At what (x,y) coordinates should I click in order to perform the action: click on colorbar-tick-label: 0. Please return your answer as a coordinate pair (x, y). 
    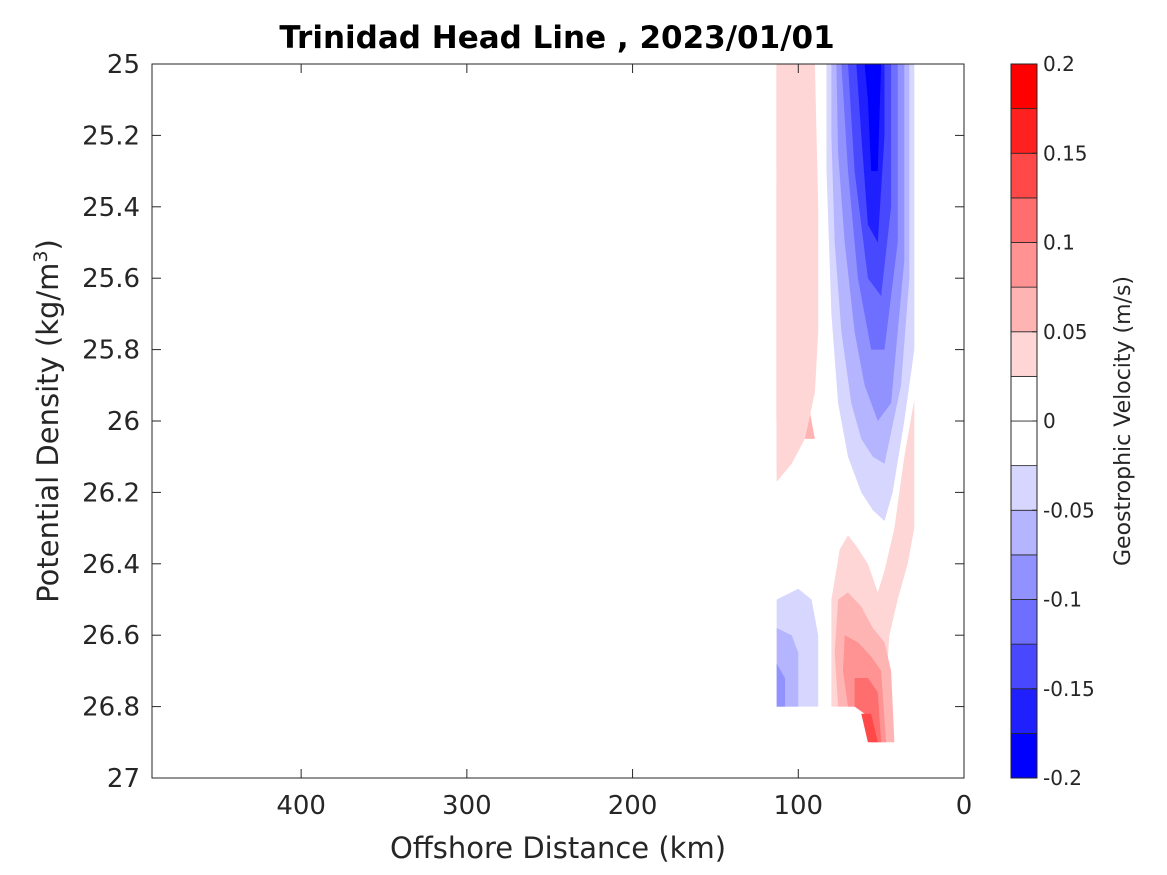
    Looking at the image, I should click on (1049, 421).